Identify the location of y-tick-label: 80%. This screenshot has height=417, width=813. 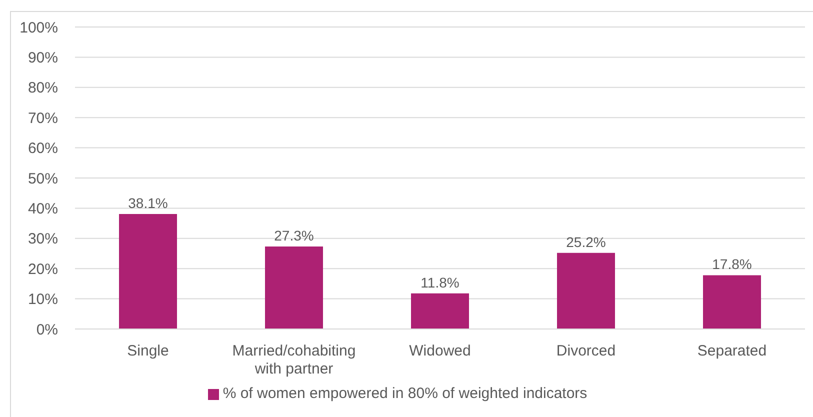
(43, 88).